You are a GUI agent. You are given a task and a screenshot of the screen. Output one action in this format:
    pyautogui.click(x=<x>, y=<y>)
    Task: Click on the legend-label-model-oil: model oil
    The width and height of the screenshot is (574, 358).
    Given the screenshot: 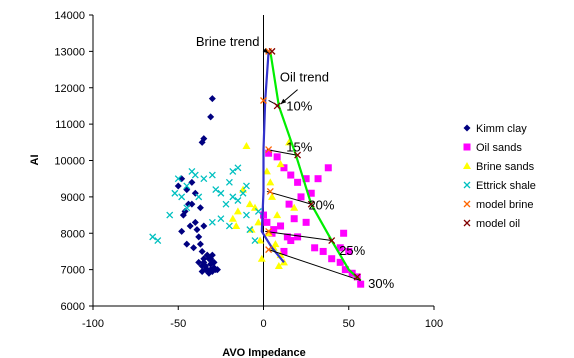 What is the action you would take?
    pyautogui.click(x=498, y=224)
    